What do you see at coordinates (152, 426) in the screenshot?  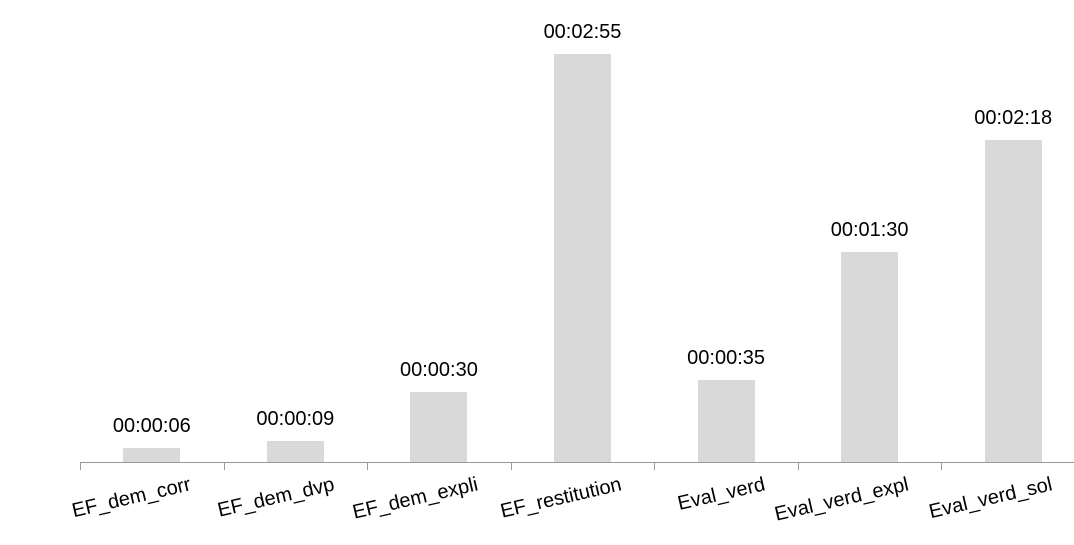 I see `data-label: 00:00:06` at bounding box center [152, 426].